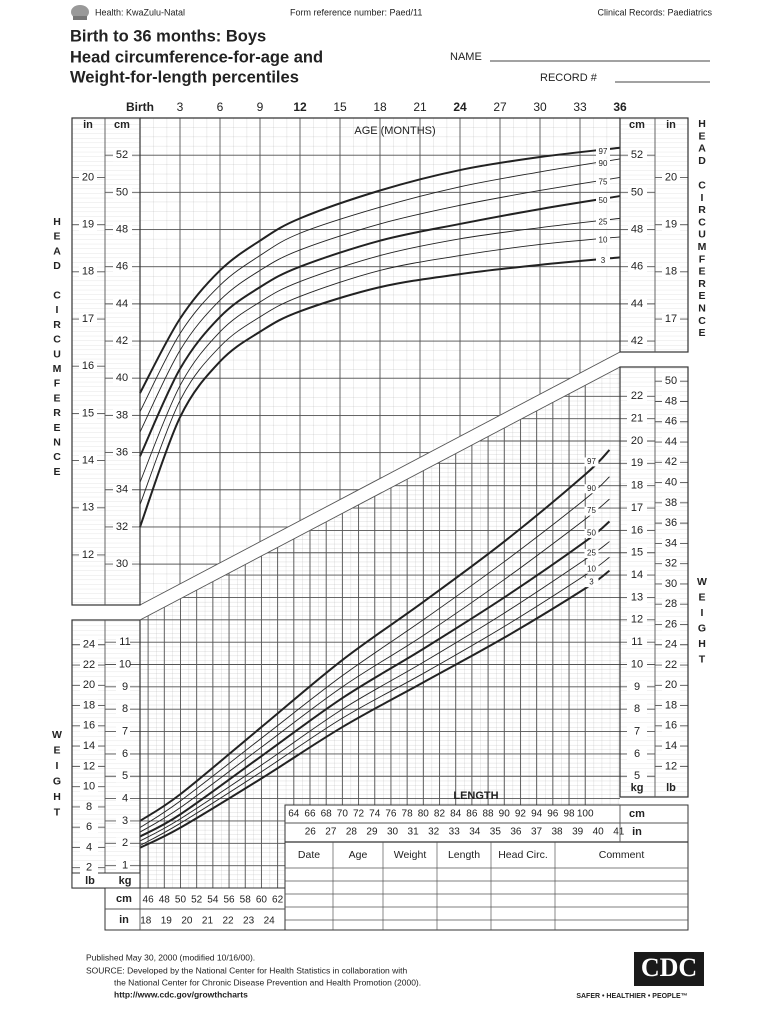  Describe the element at coordinates (229, 900) in the screenshot. I see `tick-label: 56` at that location.